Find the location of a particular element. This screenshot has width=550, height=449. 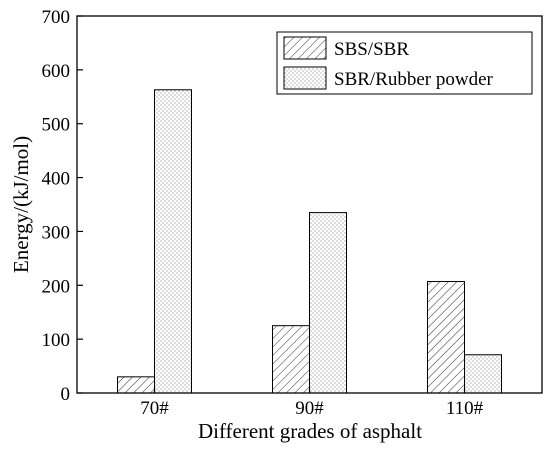

x-tick-label-70: 70# is located at coordinates (154, 408).